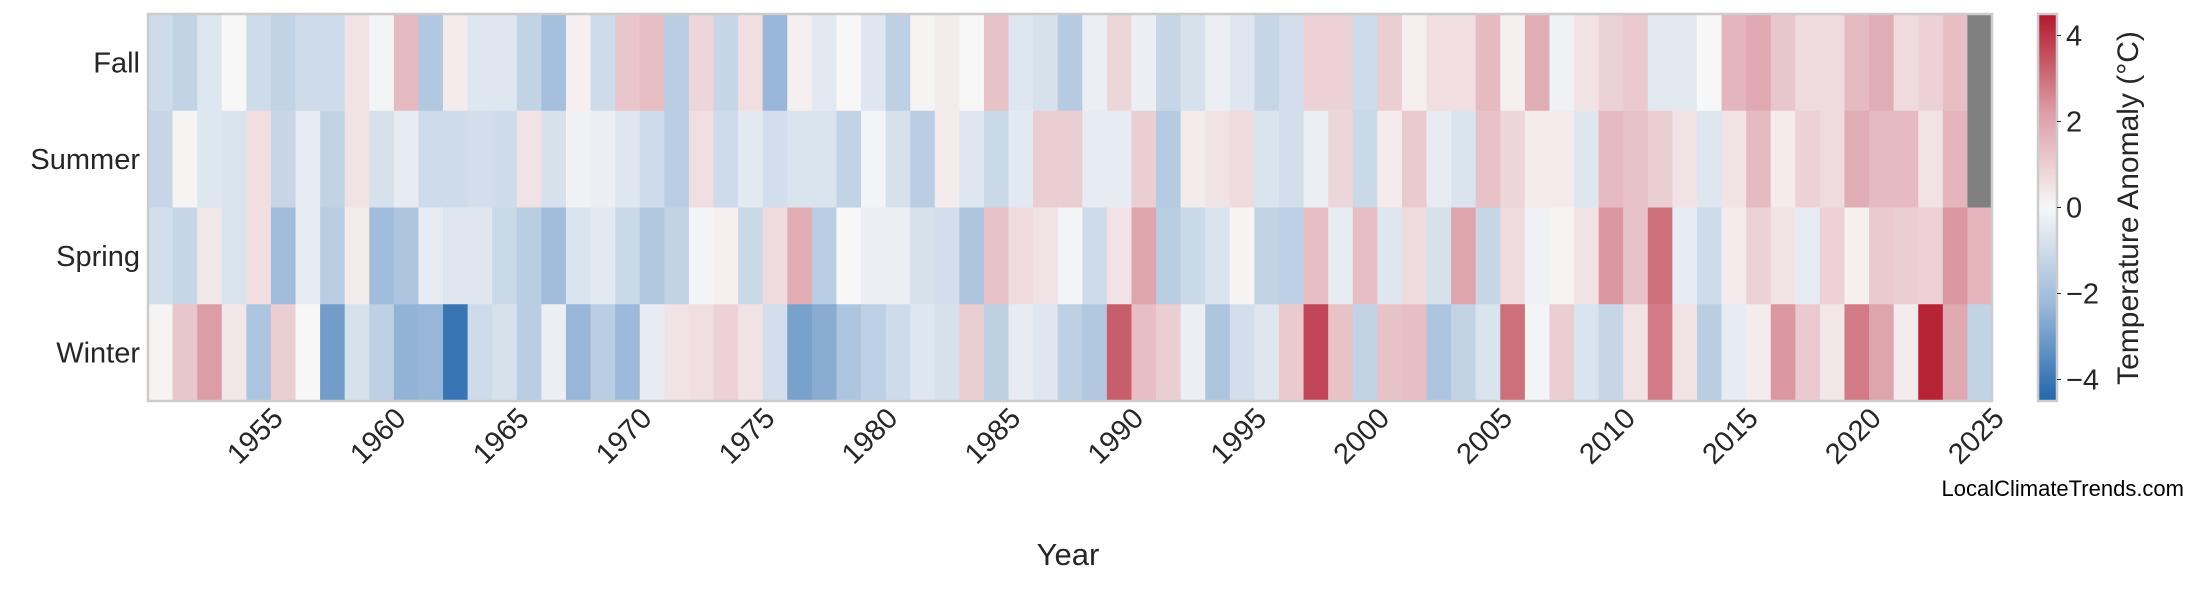 Image resolution: width=2200 pixels, height=590 pixels. What do you see at coordinates (775, 256) in the screenshot?
I see `heatmap-cell-spring-1976` at bounding box center [775, 256].